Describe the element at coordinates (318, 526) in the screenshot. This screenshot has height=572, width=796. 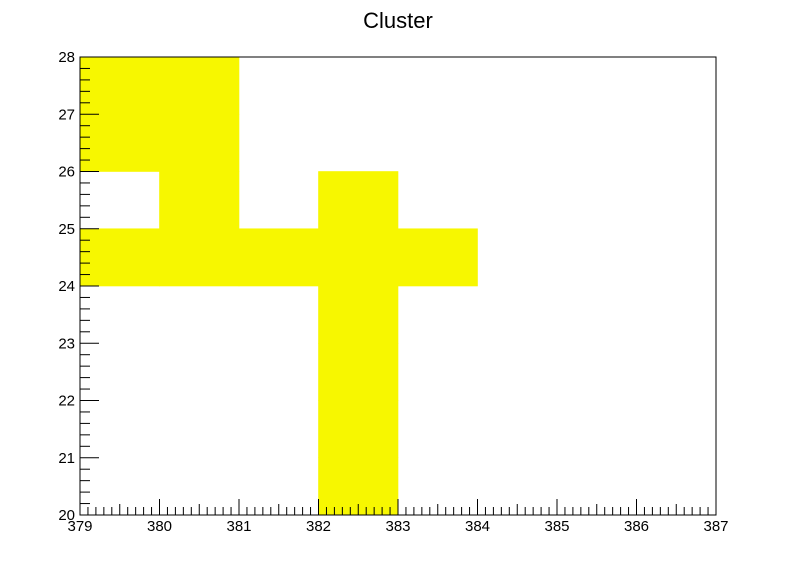
I see `x-tick-label: 382` at that location.